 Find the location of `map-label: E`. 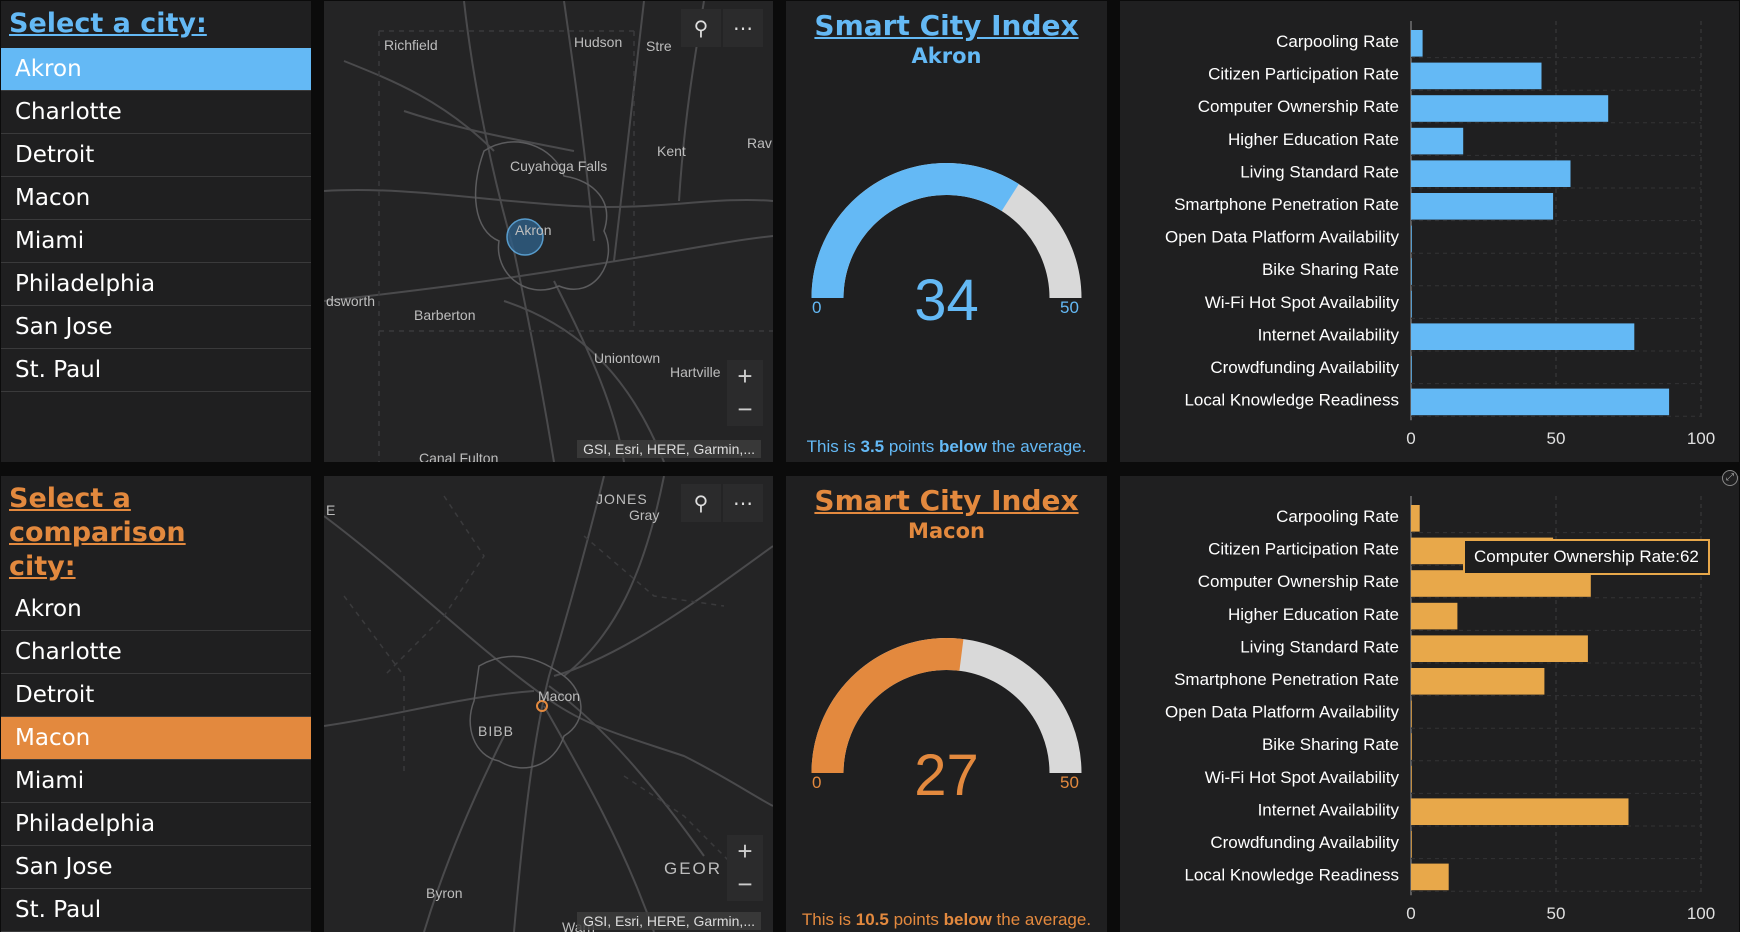

map-label: E is located at coordinates (331, 510).